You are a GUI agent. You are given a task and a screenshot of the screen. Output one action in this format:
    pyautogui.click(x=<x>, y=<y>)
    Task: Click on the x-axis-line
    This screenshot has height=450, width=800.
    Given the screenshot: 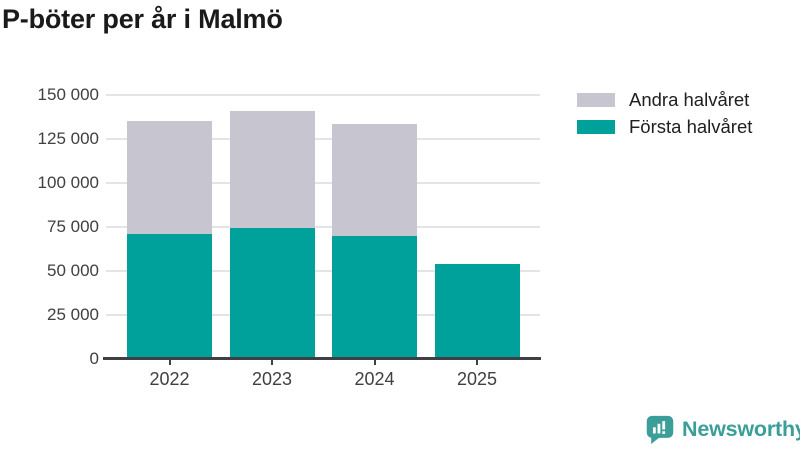 What is the action you would take?
    pyautogui.click(x=322, y=358)
    